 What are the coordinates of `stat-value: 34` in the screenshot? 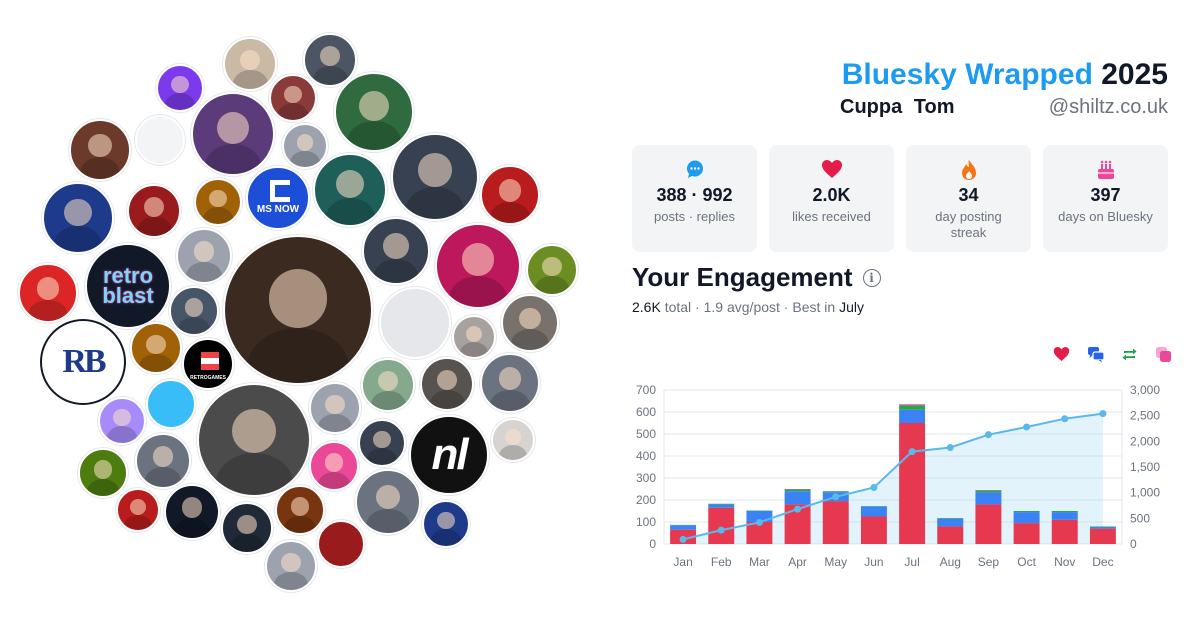 It's located at (968, 195).